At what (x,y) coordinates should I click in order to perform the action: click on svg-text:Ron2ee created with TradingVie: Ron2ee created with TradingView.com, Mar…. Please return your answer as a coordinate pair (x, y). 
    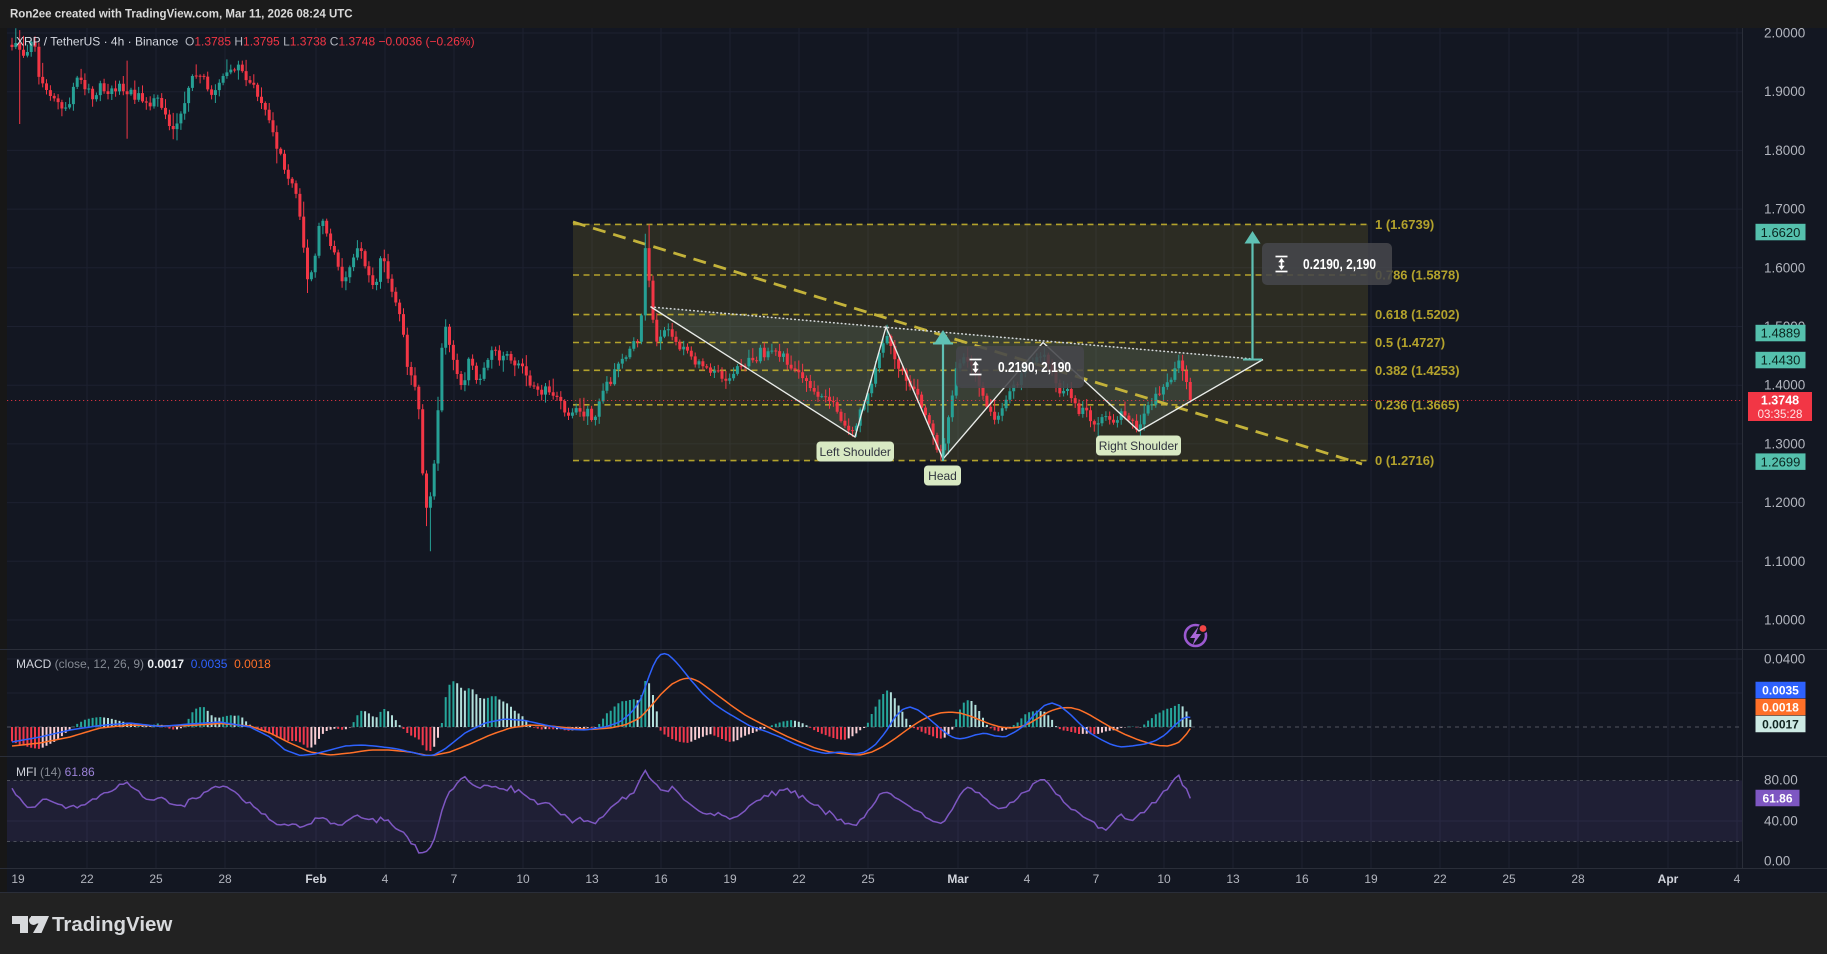
    Looking at the image, I should click on (181, 15).